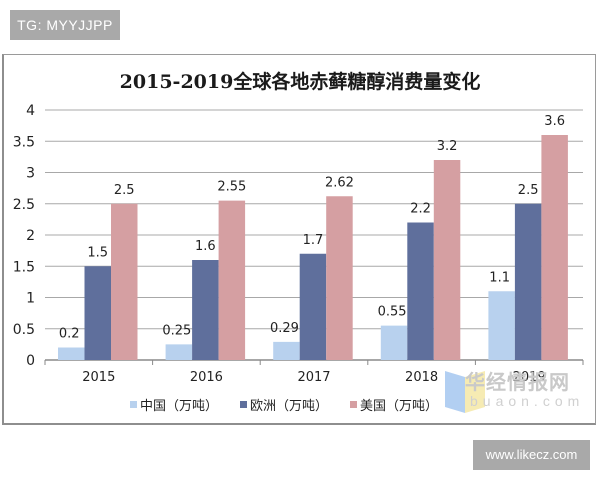 The height and width of the screenshot is (480, 600). What do you see at coordinates (176, 330) in the screenshot?
I see `data-label: 0.25` at bounding box center [176, 330].